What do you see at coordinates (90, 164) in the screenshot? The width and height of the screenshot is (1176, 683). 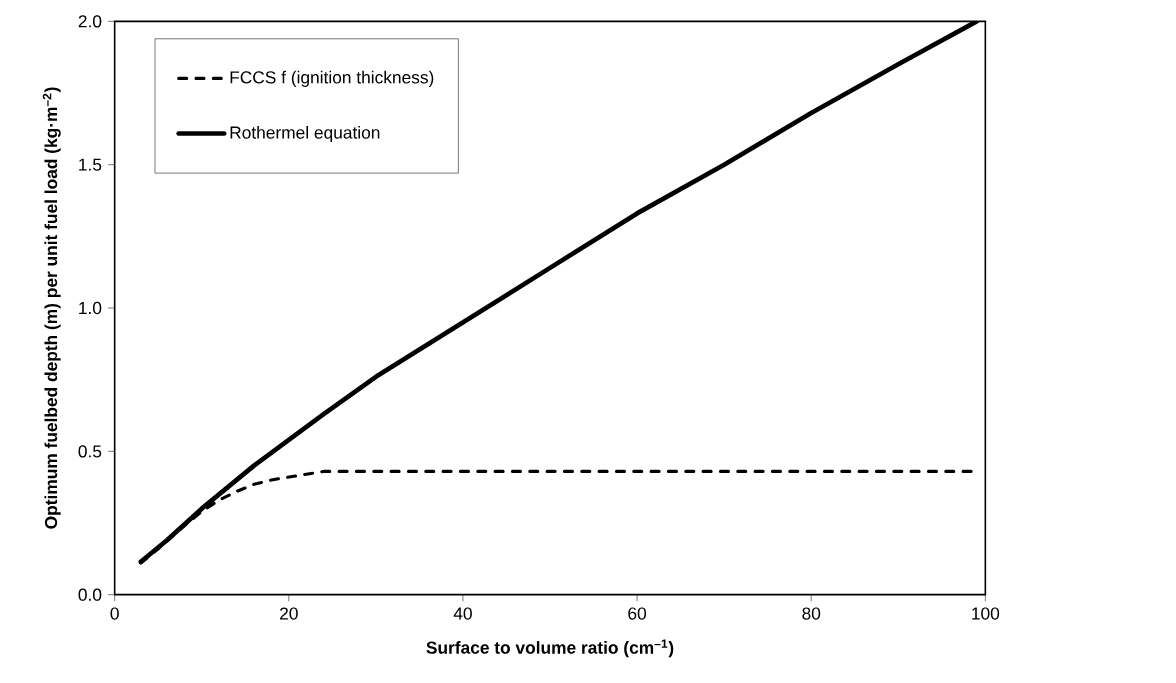 I see `y-tick-label: 1.5` at bounding box center [90, 164].